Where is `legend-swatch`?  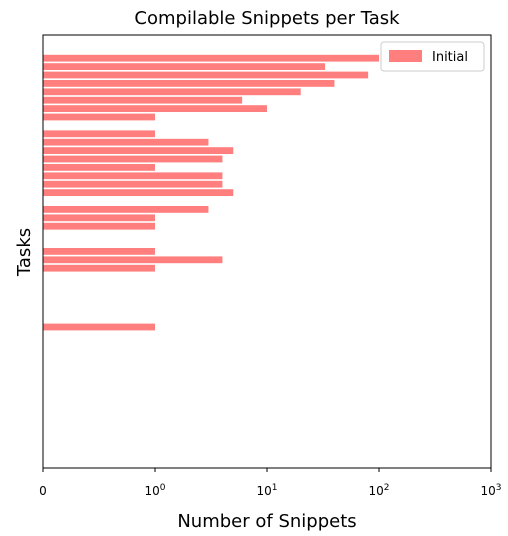
legend-swatch is located at coordinates (405, 56).